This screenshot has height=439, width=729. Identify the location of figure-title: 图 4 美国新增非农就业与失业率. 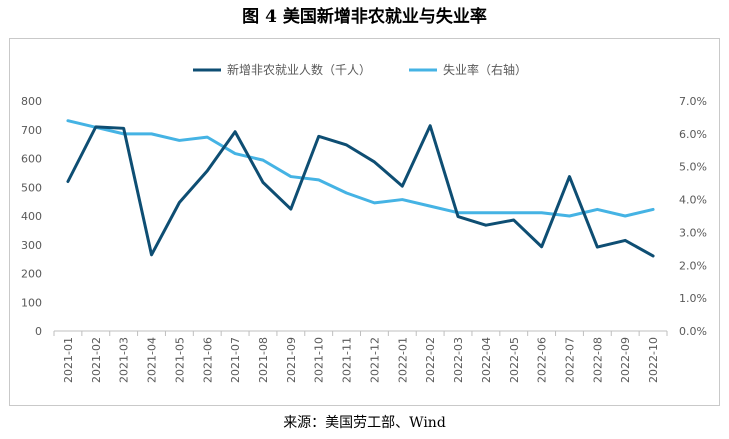
(364, 17).